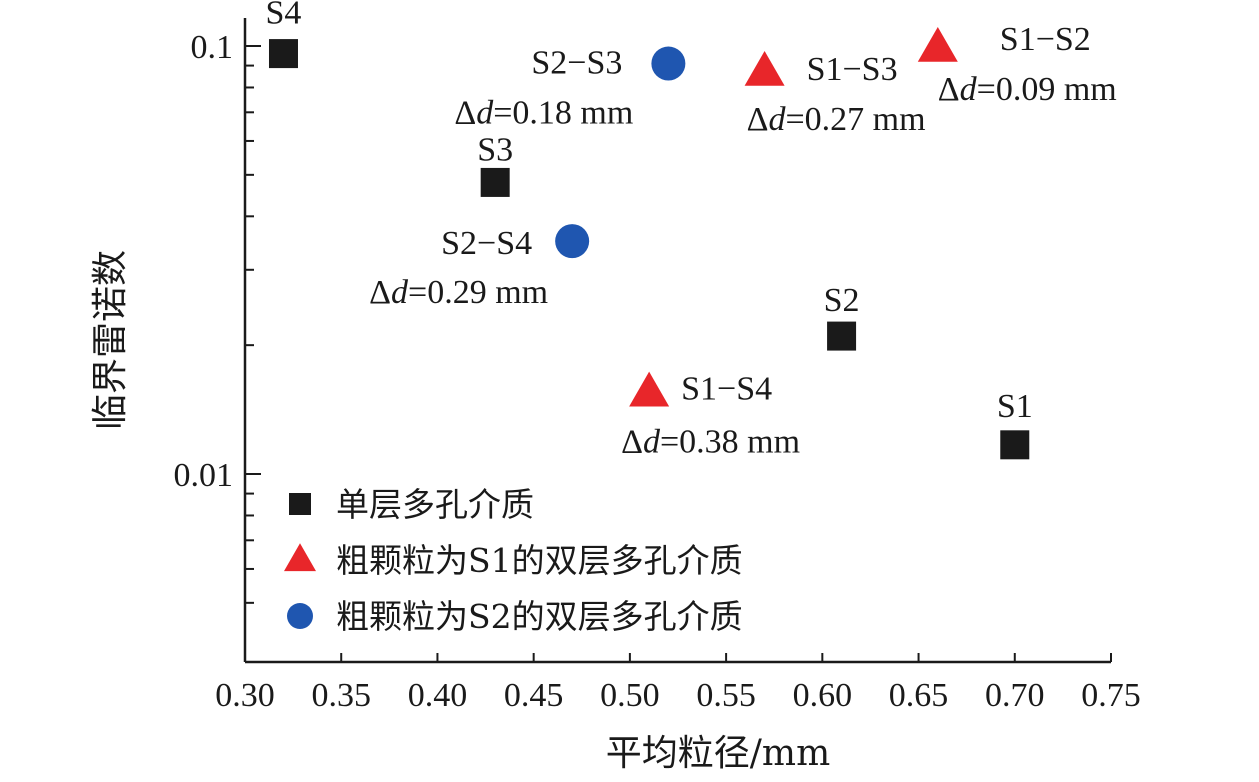  I want to click on x-tick-label: 0.40, so click(438, 695).